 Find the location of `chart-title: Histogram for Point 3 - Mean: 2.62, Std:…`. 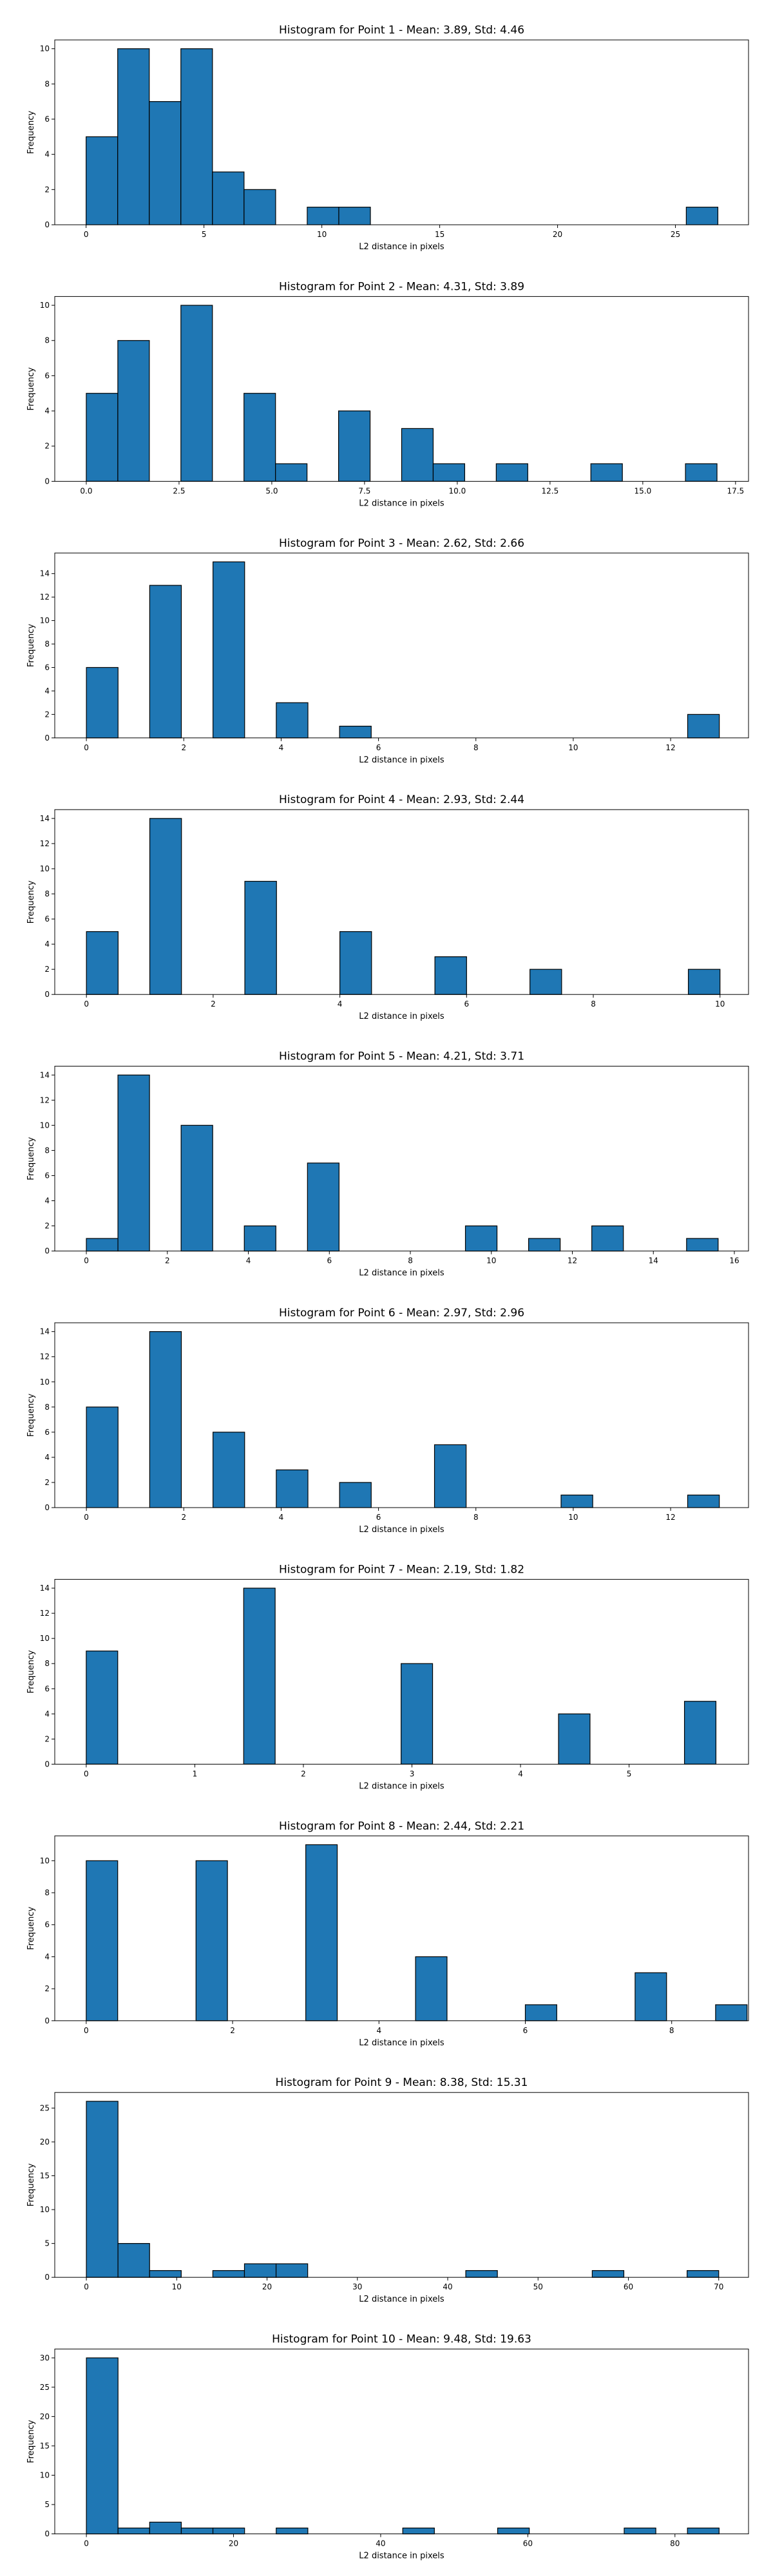

chart-title: Histogram for Point 3 - Mean: 2.62, Std:… is located at coordinates (401, 543).